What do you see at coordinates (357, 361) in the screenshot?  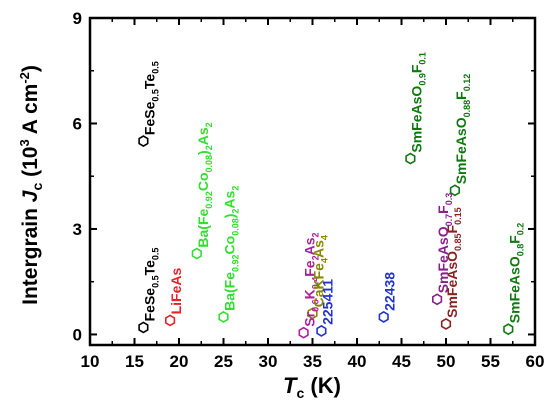 I see `x-tick-label: 40` at bounding box center [357, 361].